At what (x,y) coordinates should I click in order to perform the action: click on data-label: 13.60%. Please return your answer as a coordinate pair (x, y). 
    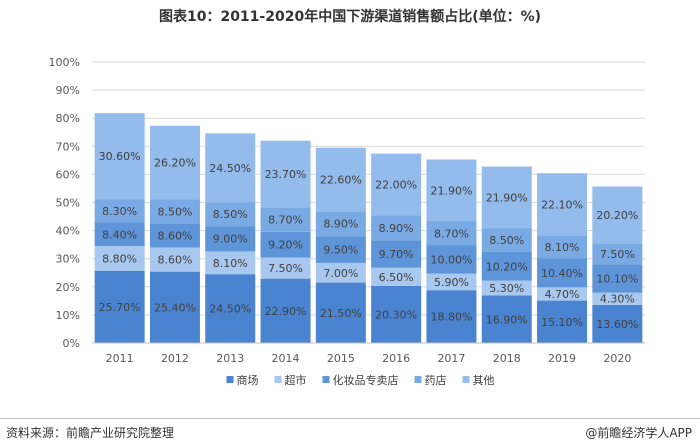
    Looking at the image, I should click on (617, 324).